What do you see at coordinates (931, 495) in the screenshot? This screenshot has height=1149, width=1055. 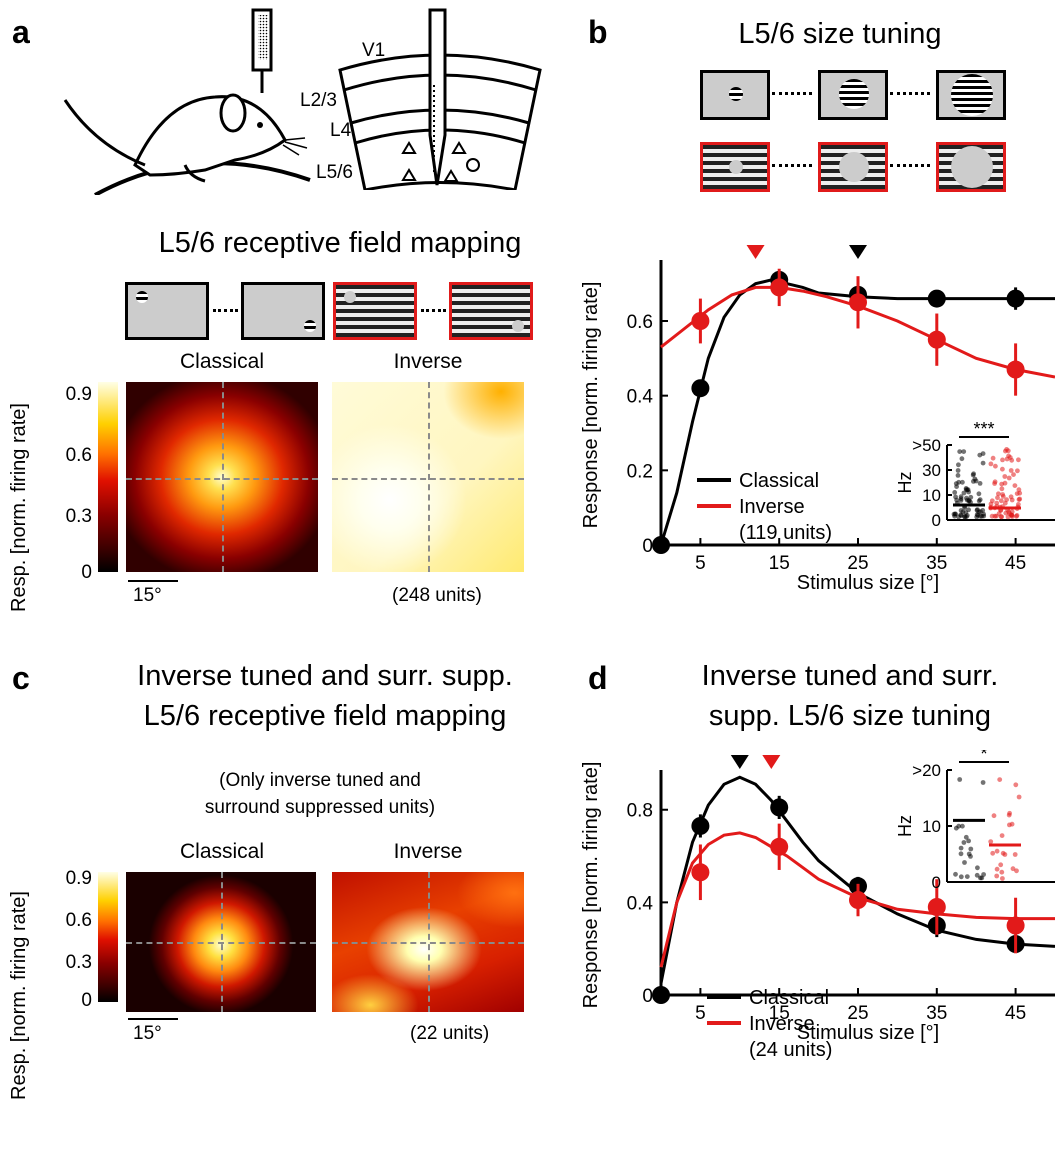 I see `inset-y-tick-label: 10` at bounding box center [931, 495].